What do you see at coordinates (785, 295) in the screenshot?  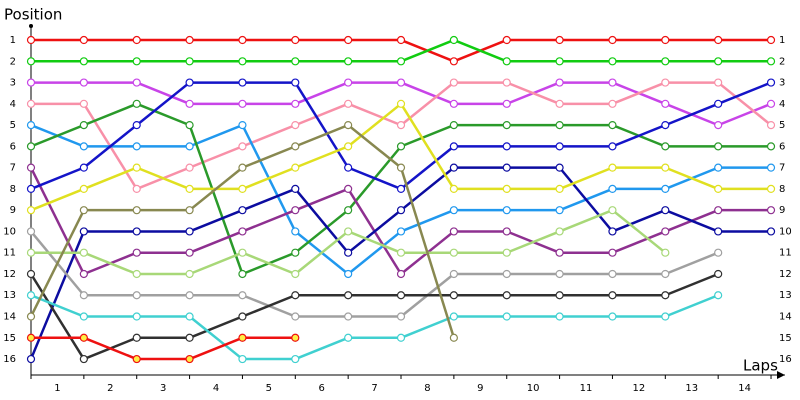 I see `y-tick-label-right: 13` at bounding box center [785, 295].